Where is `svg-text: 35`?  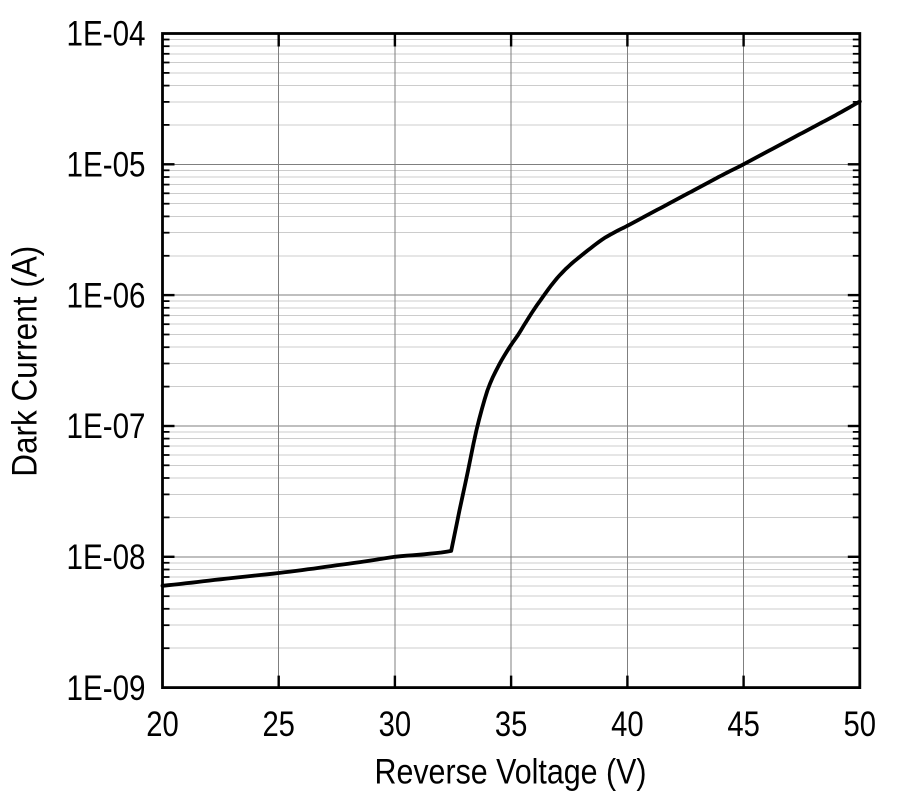
svg-text: 35 is located at coordinates (511, 724).